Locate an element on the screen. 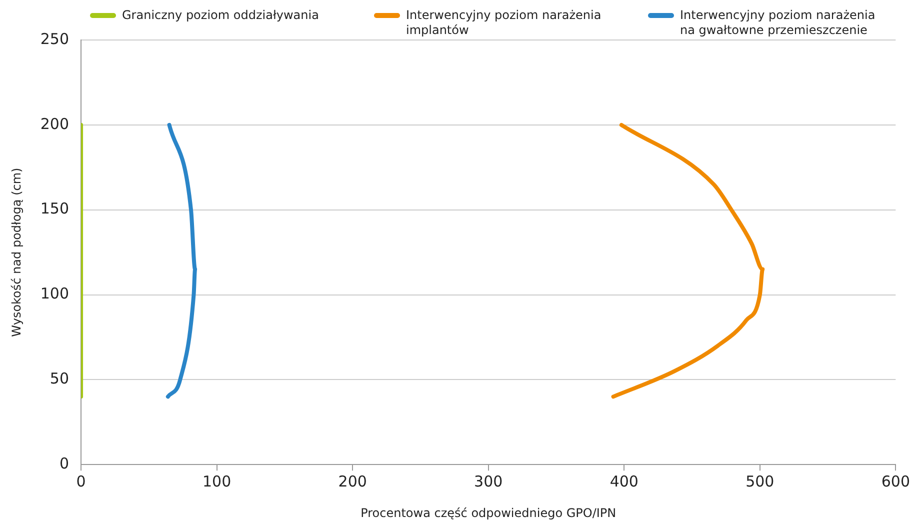 This screenshot has width=913, height=529. x-tick-label: 500 is located at coordinates (760, 481).